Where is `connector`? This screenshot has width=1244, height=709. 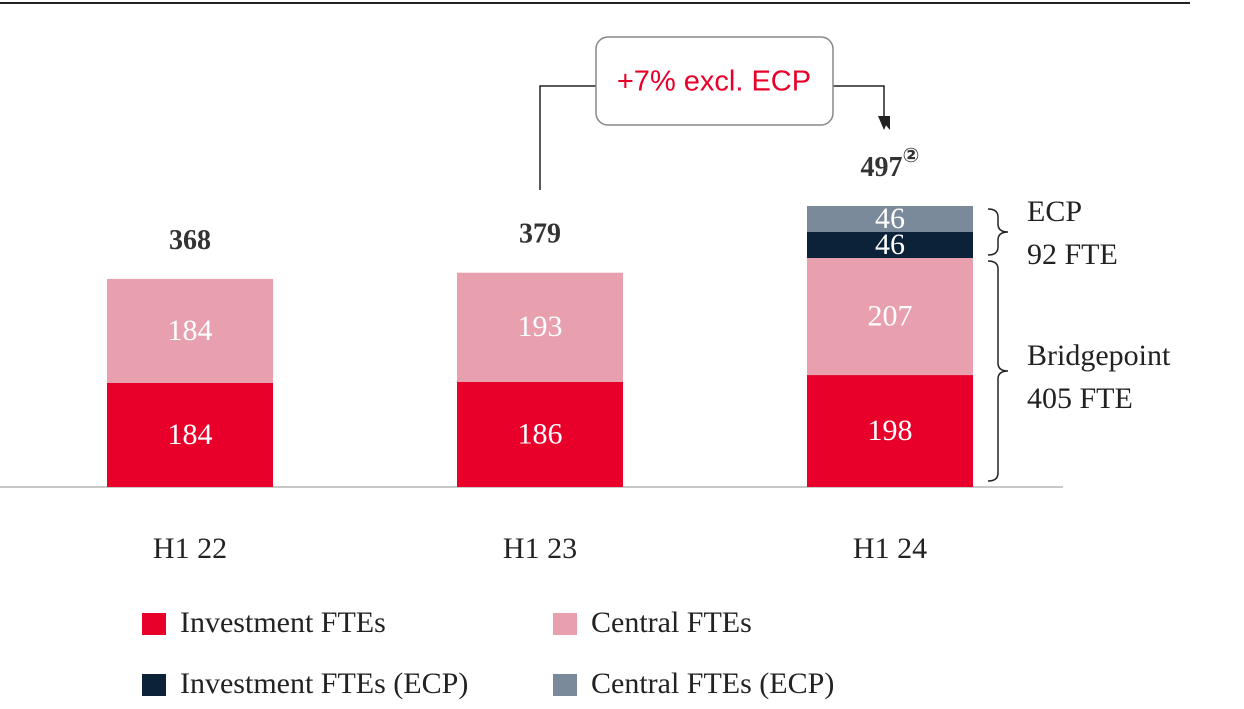
connector is located at coordinates (712, 137).